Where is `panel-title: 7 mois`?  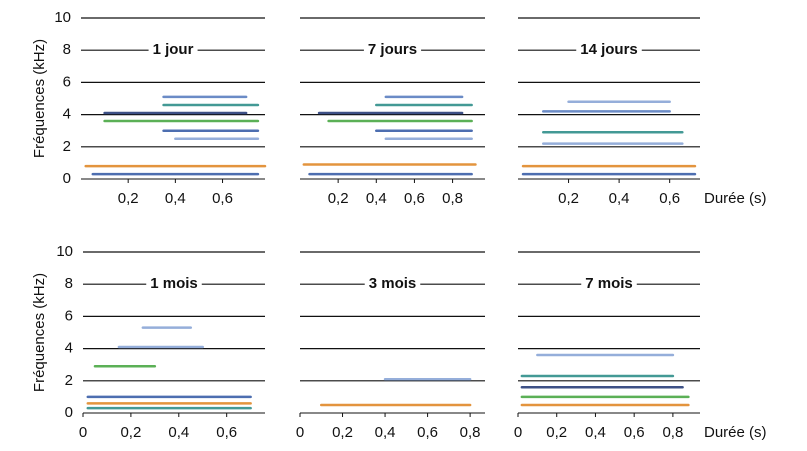 panel-title: 7 mois is located at coordinates (609, 283).